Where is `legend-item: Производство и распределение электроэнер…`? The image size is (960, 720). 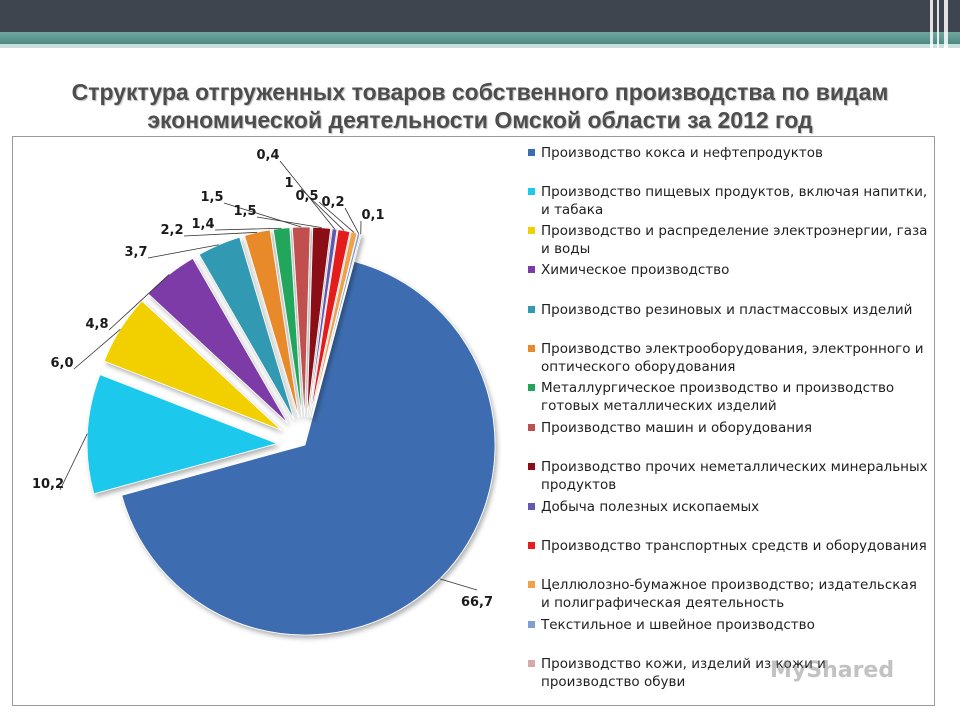
legend-item: Производство и распределение электроэнер… is located at coordinates (728, 240).